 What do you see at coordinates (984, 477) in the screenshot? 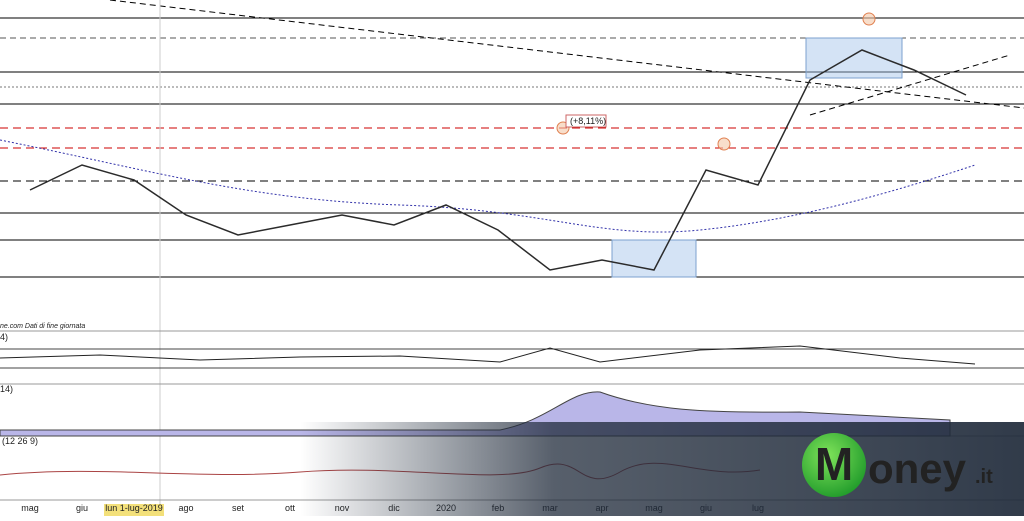
I see `logo-suffix: .it` at bounding box center [984, 477].